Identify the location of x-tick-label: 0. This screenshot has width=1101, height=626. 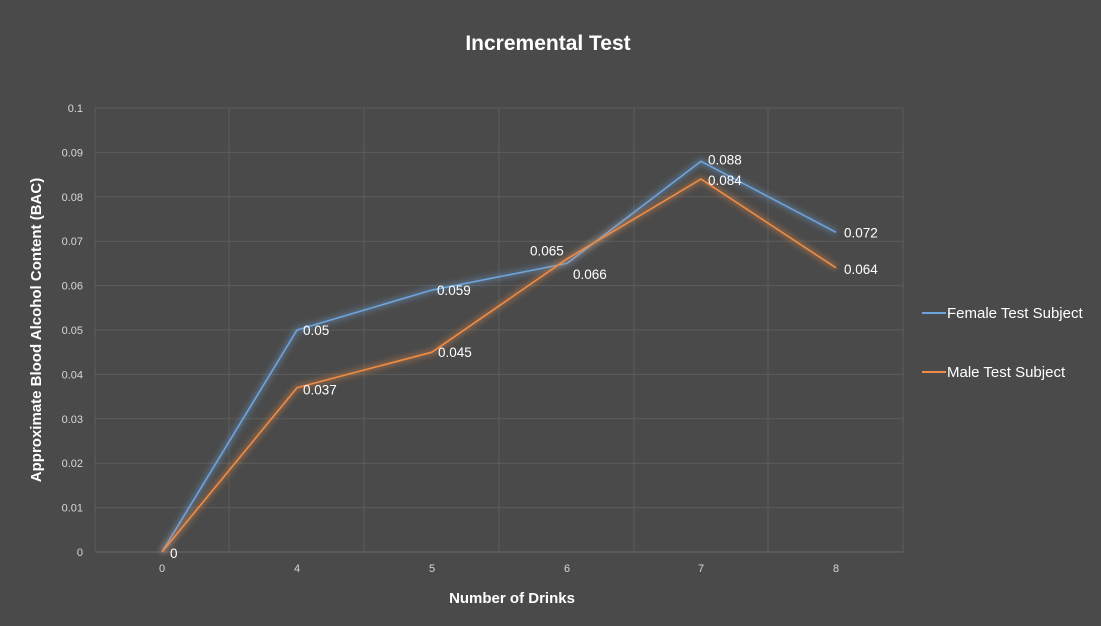
(162, 569).